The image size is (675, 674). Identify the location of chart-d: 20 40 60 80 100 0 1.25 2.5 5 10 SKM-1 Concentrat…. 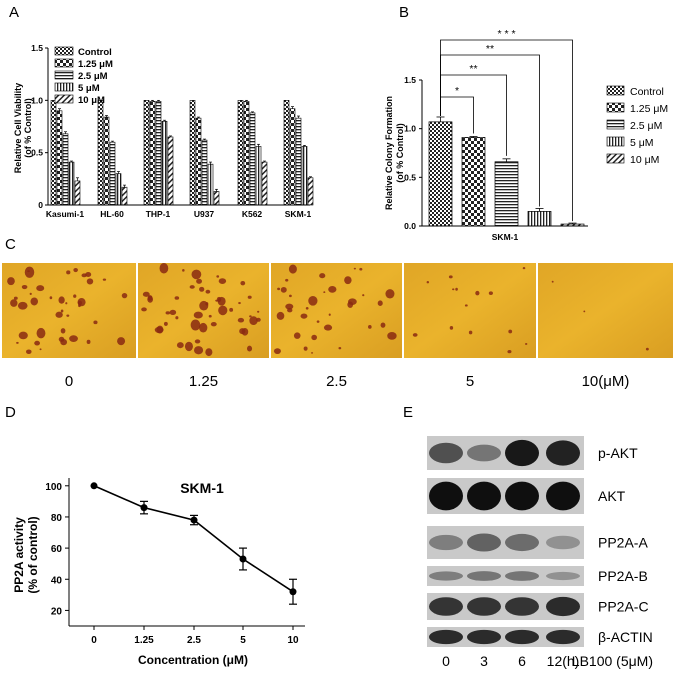
(158, 572).